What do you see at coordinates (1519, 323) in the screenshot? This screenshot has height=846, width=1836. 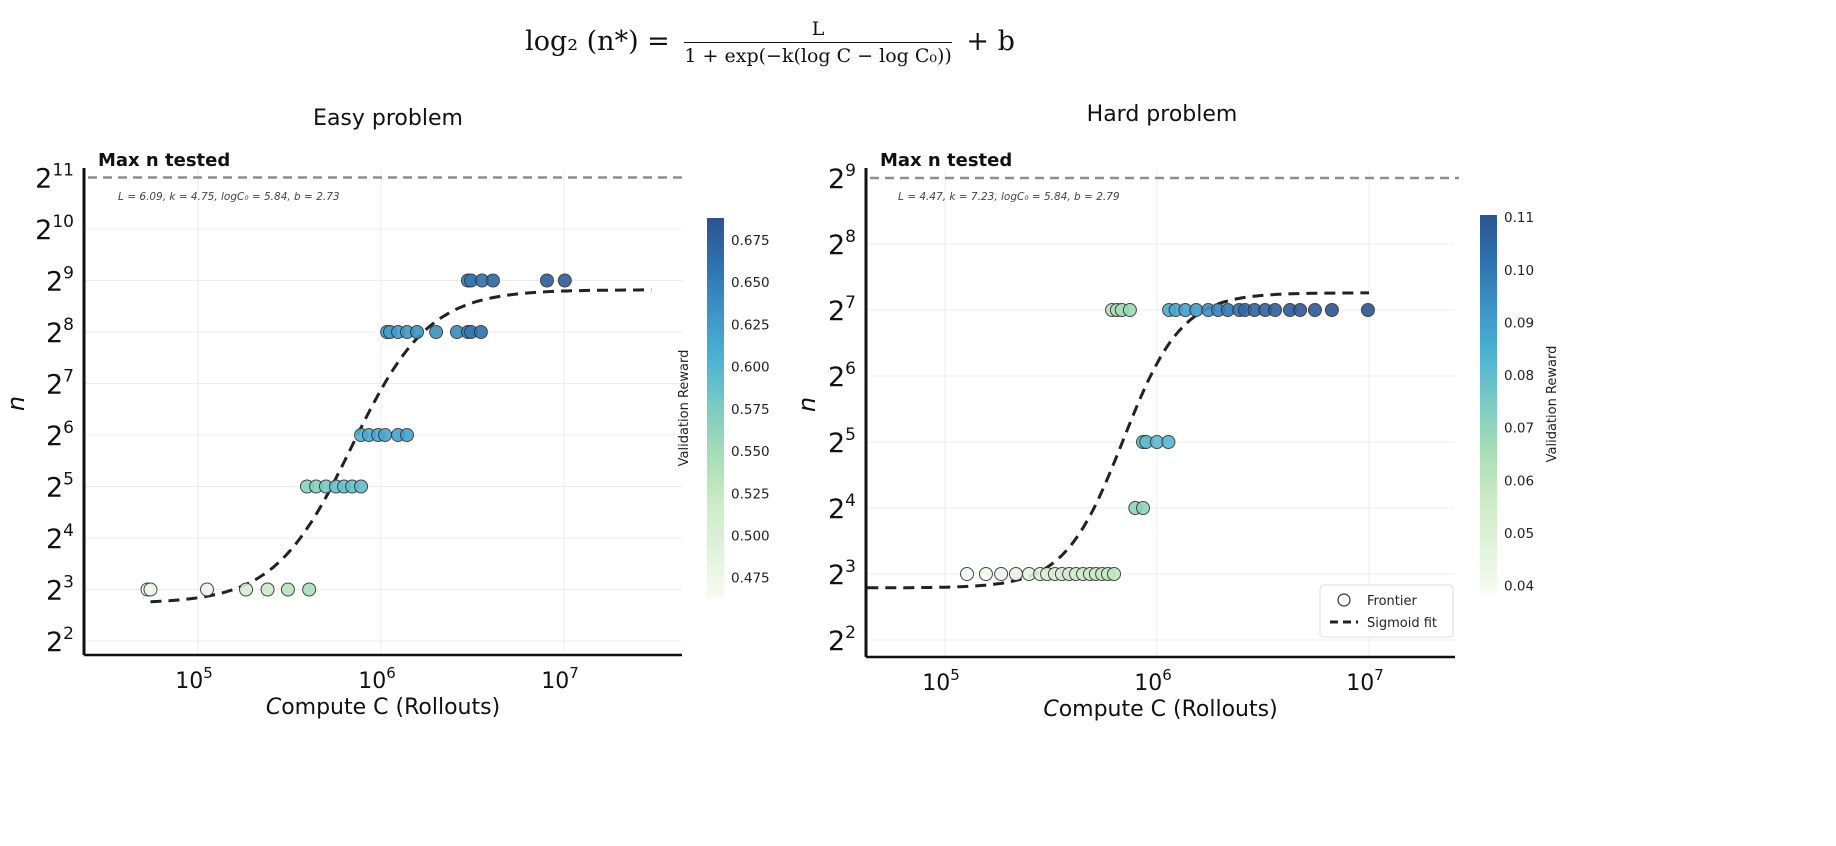 I see `colorbar-tick-label: 0.09` at bounding box center [1519, 323].